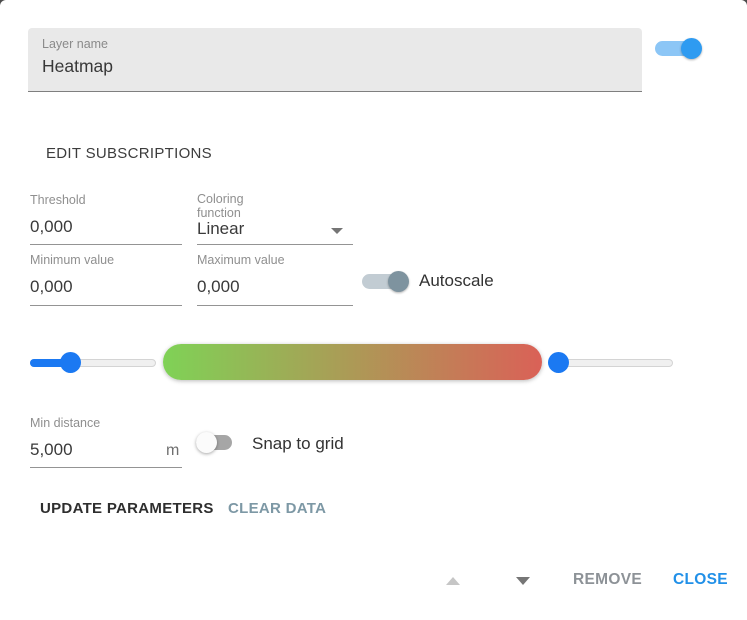 Image resolution: width=747 pixels, height=620 pixels. What do you see at coordinates (93, 362) in the screenshot?
I see `gradient-min-slider` at bounding box center [93, 362].